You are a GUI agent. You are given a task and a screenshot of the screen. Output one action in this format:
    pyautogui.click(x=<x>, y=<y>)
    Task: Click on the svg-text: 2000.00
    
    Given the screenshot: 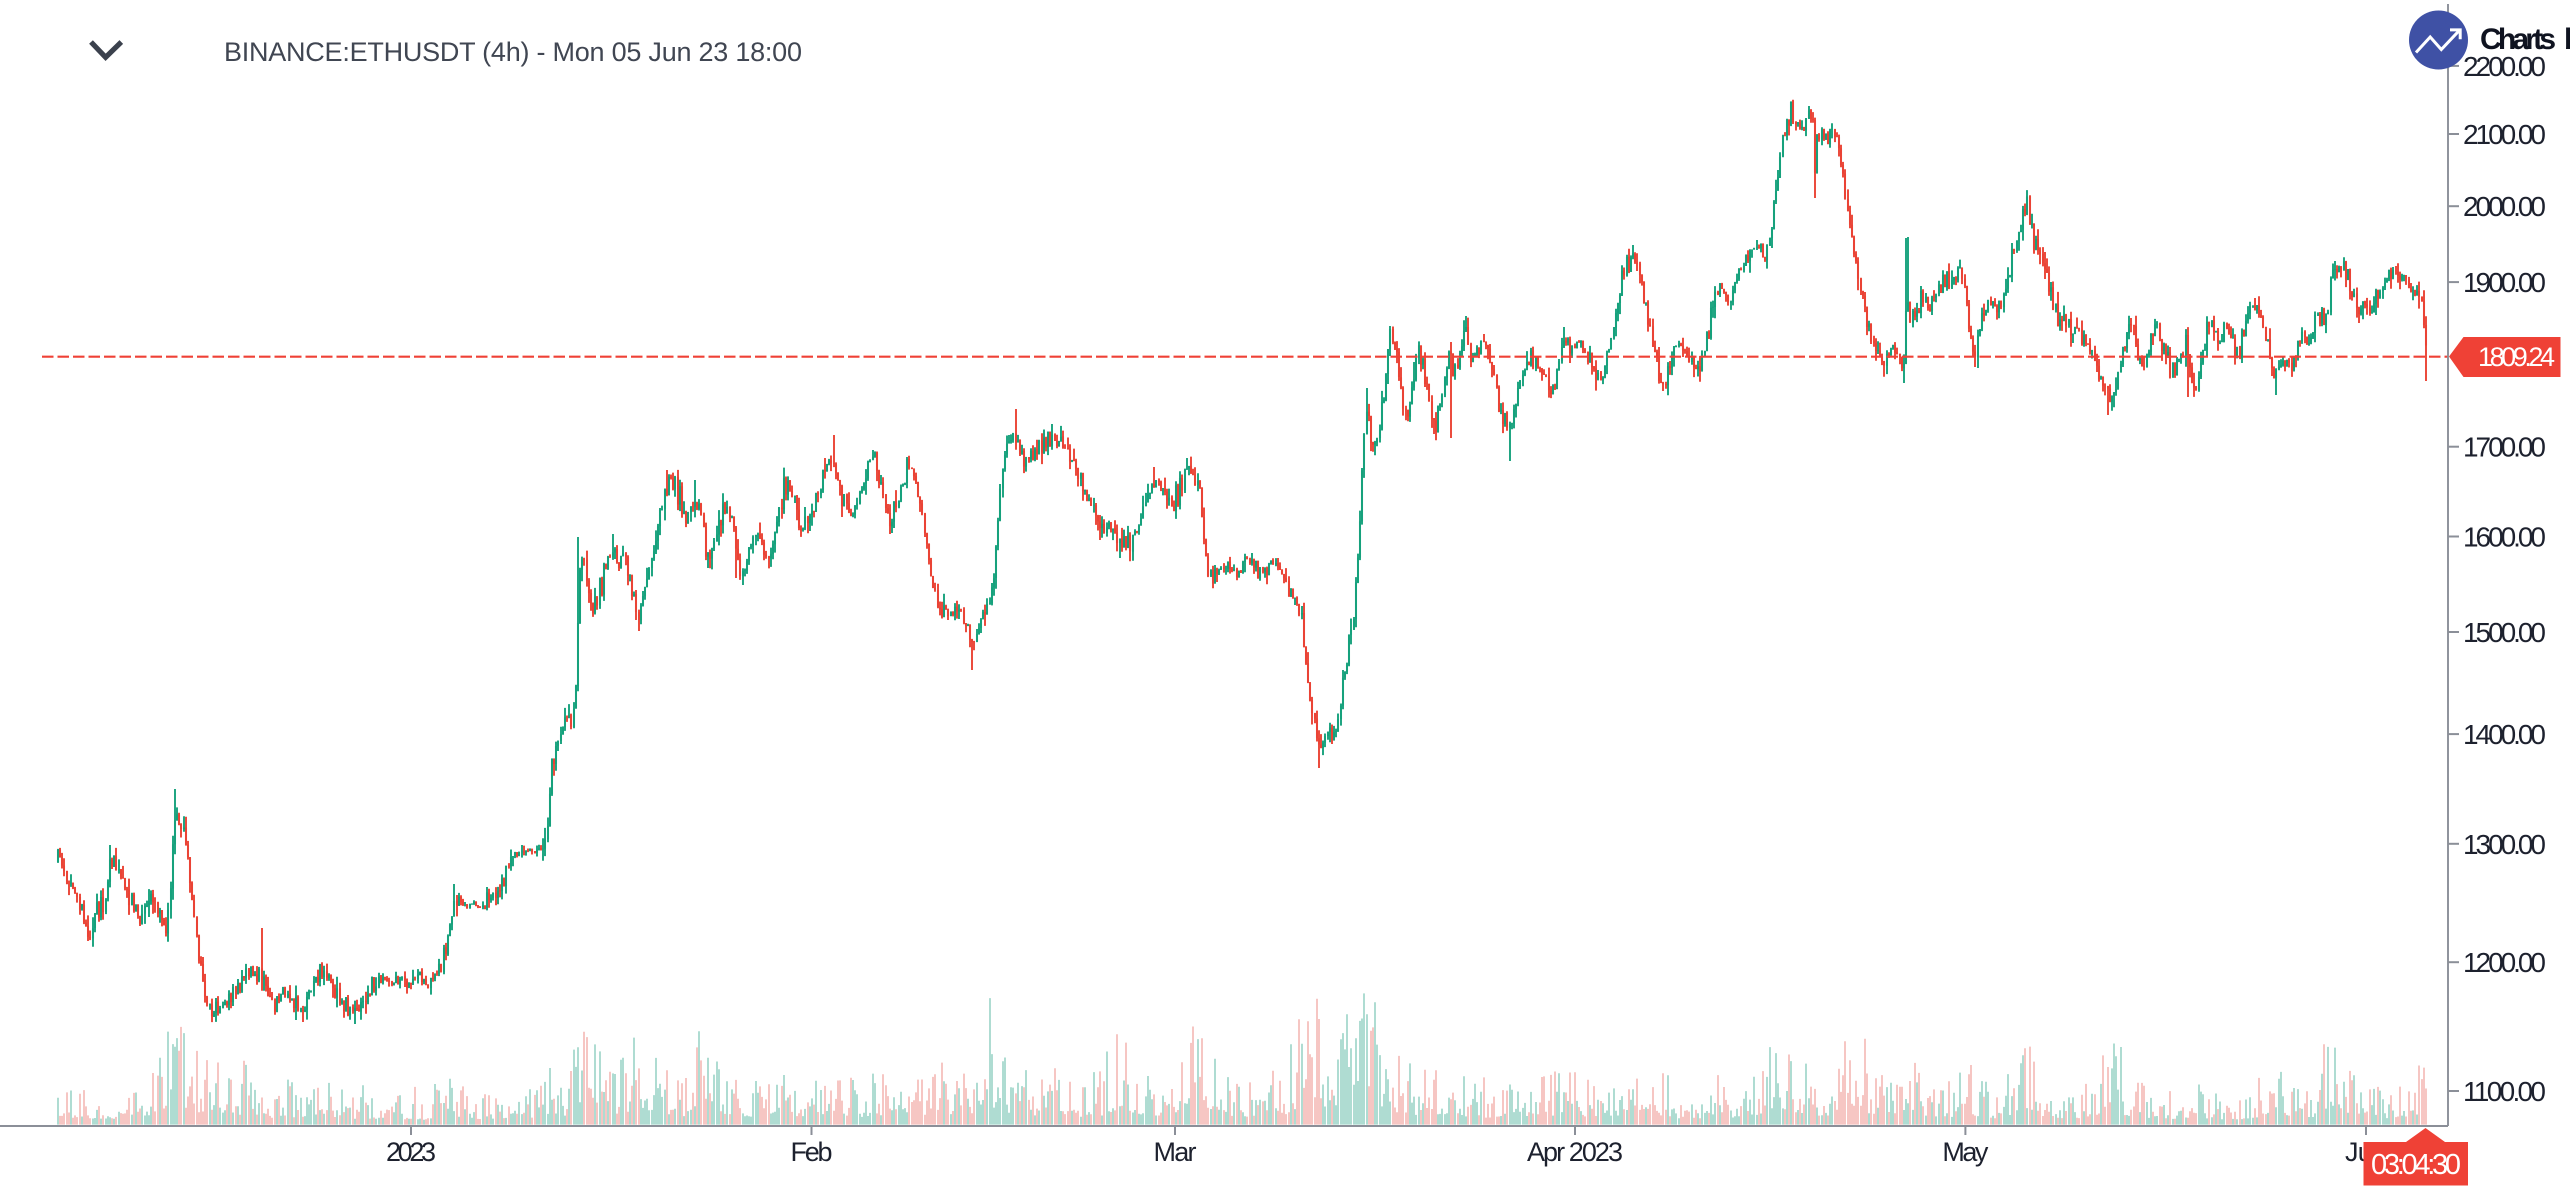 What is the action you would take?
    pyautogui.click(x=2504, y=206)
    